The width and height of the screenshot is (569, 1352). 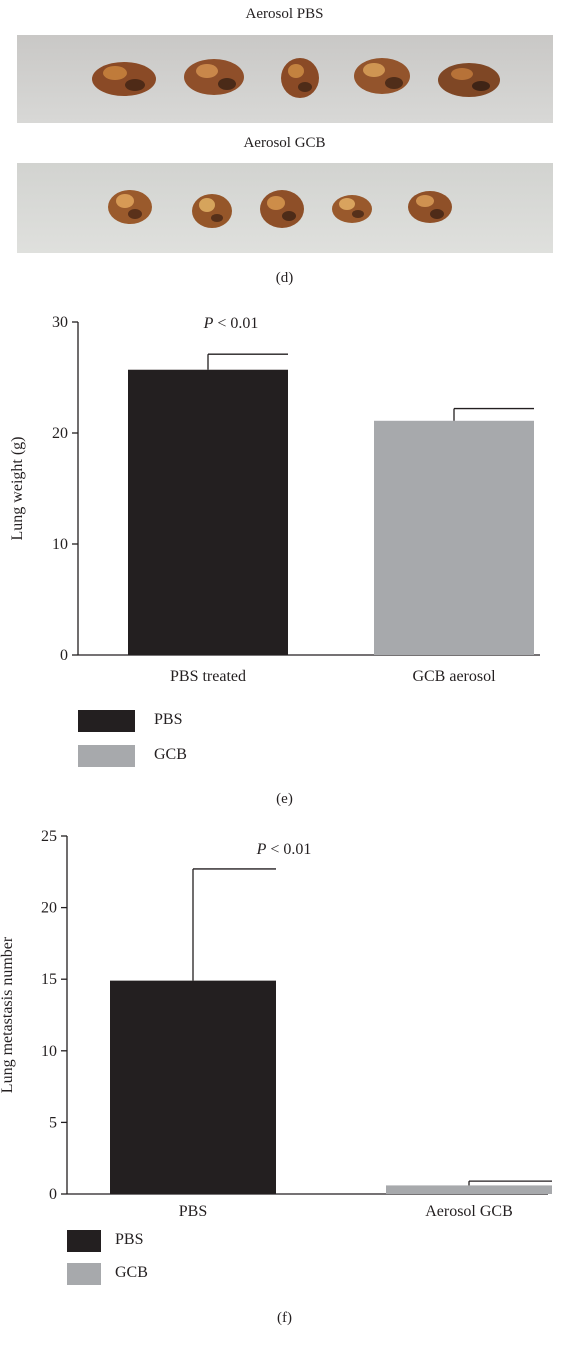 I want to click on photo-aerosol-gcb, so click(x=285, y=208).